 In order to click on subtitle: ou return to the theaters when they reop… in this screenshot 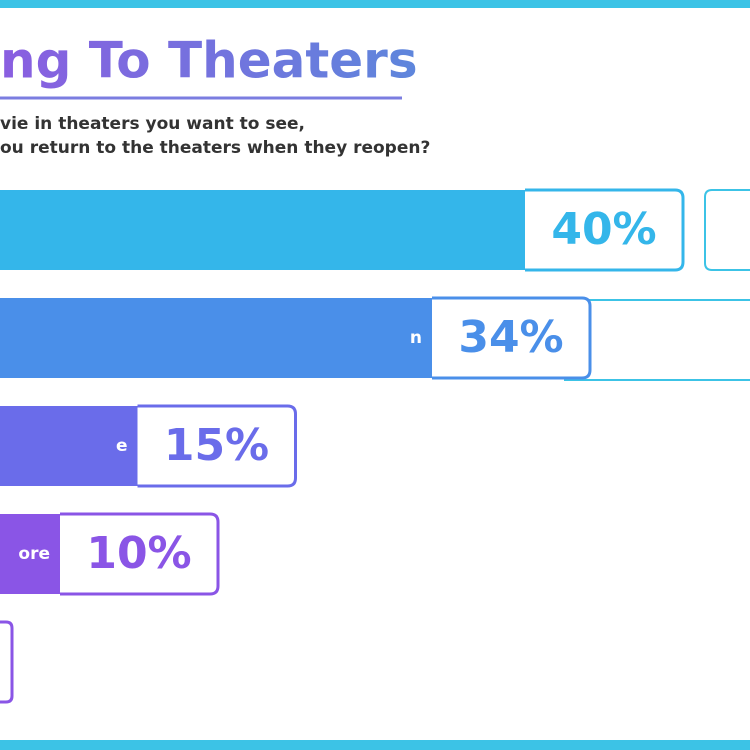, I will do `click(215, 148)`.